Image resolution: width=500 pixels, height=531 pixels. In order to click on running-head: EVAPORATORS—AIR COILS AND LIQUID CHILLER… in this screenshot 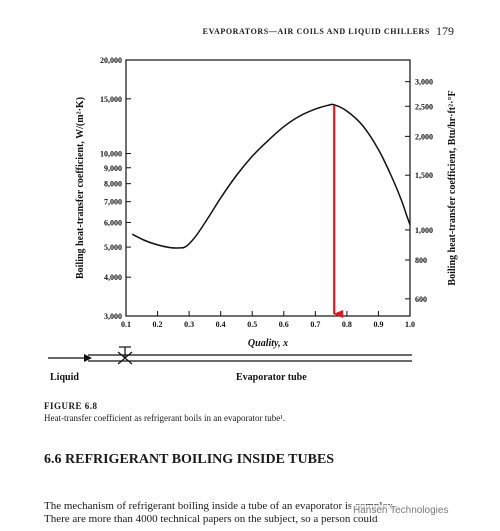, I will do `click(316, 31)`.